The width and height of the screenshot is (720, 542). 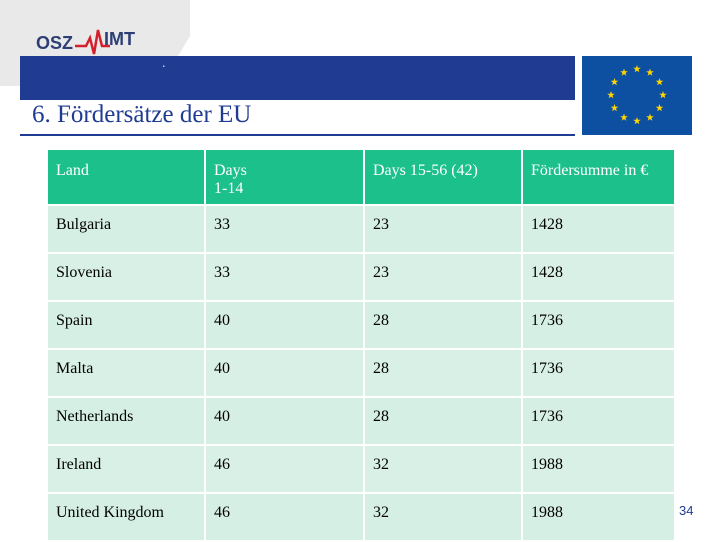 I want to click on table-row: Bulgaria 33 23 1428, so click(x=361, y=229).